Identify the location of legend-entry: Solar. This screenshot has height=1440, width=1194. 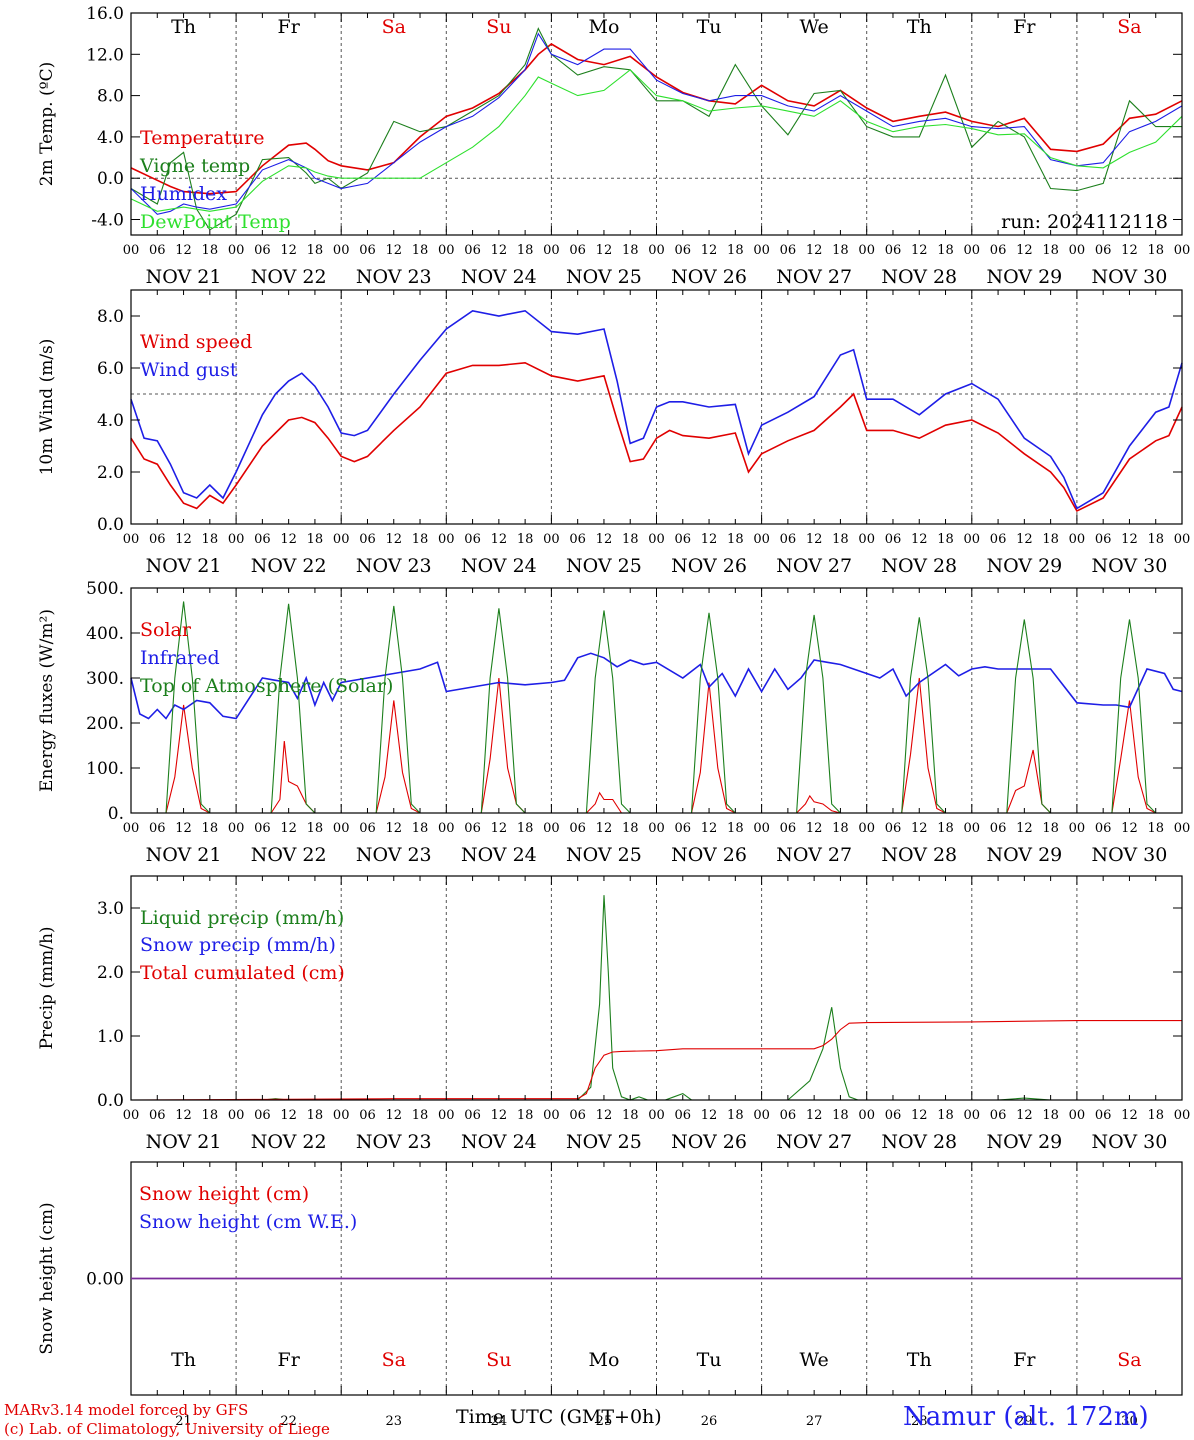
(166, 630).